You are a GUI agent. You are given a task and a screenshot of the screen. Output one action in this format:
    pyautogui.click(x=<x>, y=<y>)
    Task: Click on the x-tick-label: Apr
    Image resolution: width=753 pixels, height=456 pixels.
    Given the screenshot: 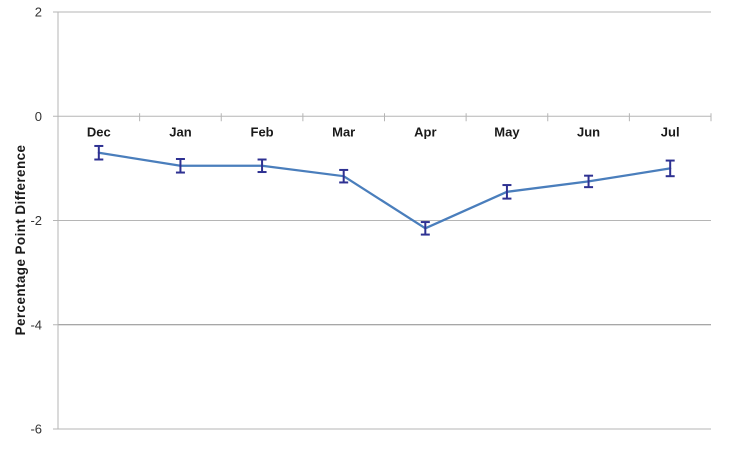 What is the action you would take?
    pyautogui.click(x=425, y=131)
    